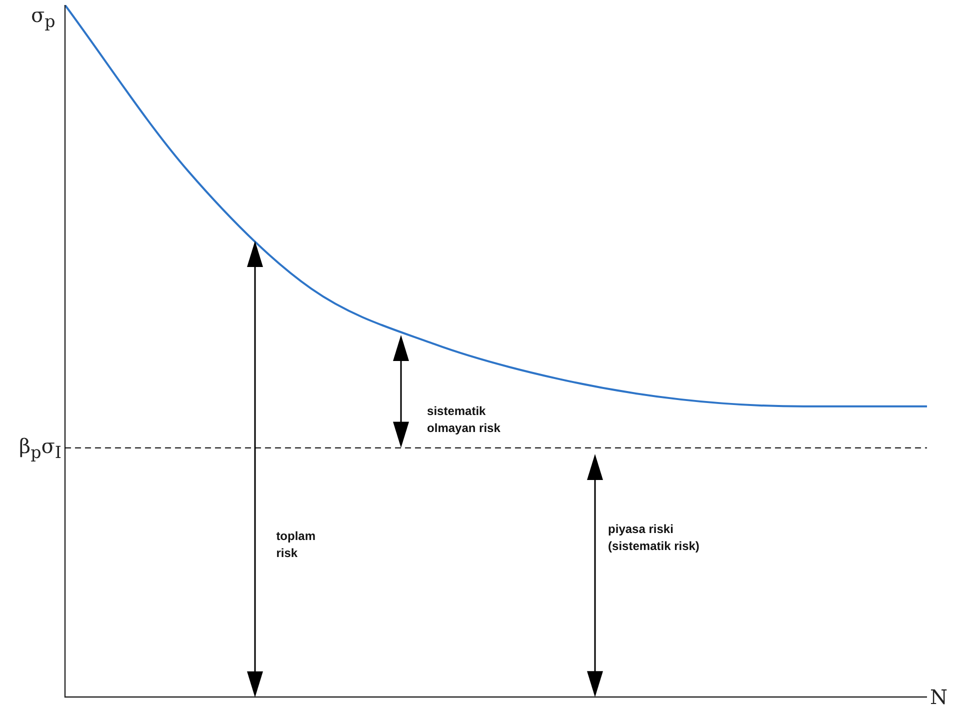  What do you see at coordinates (464, 420) in the screenshot?
I see `annotation: sistematik olmayan risk` at bounding box center [464, 420].